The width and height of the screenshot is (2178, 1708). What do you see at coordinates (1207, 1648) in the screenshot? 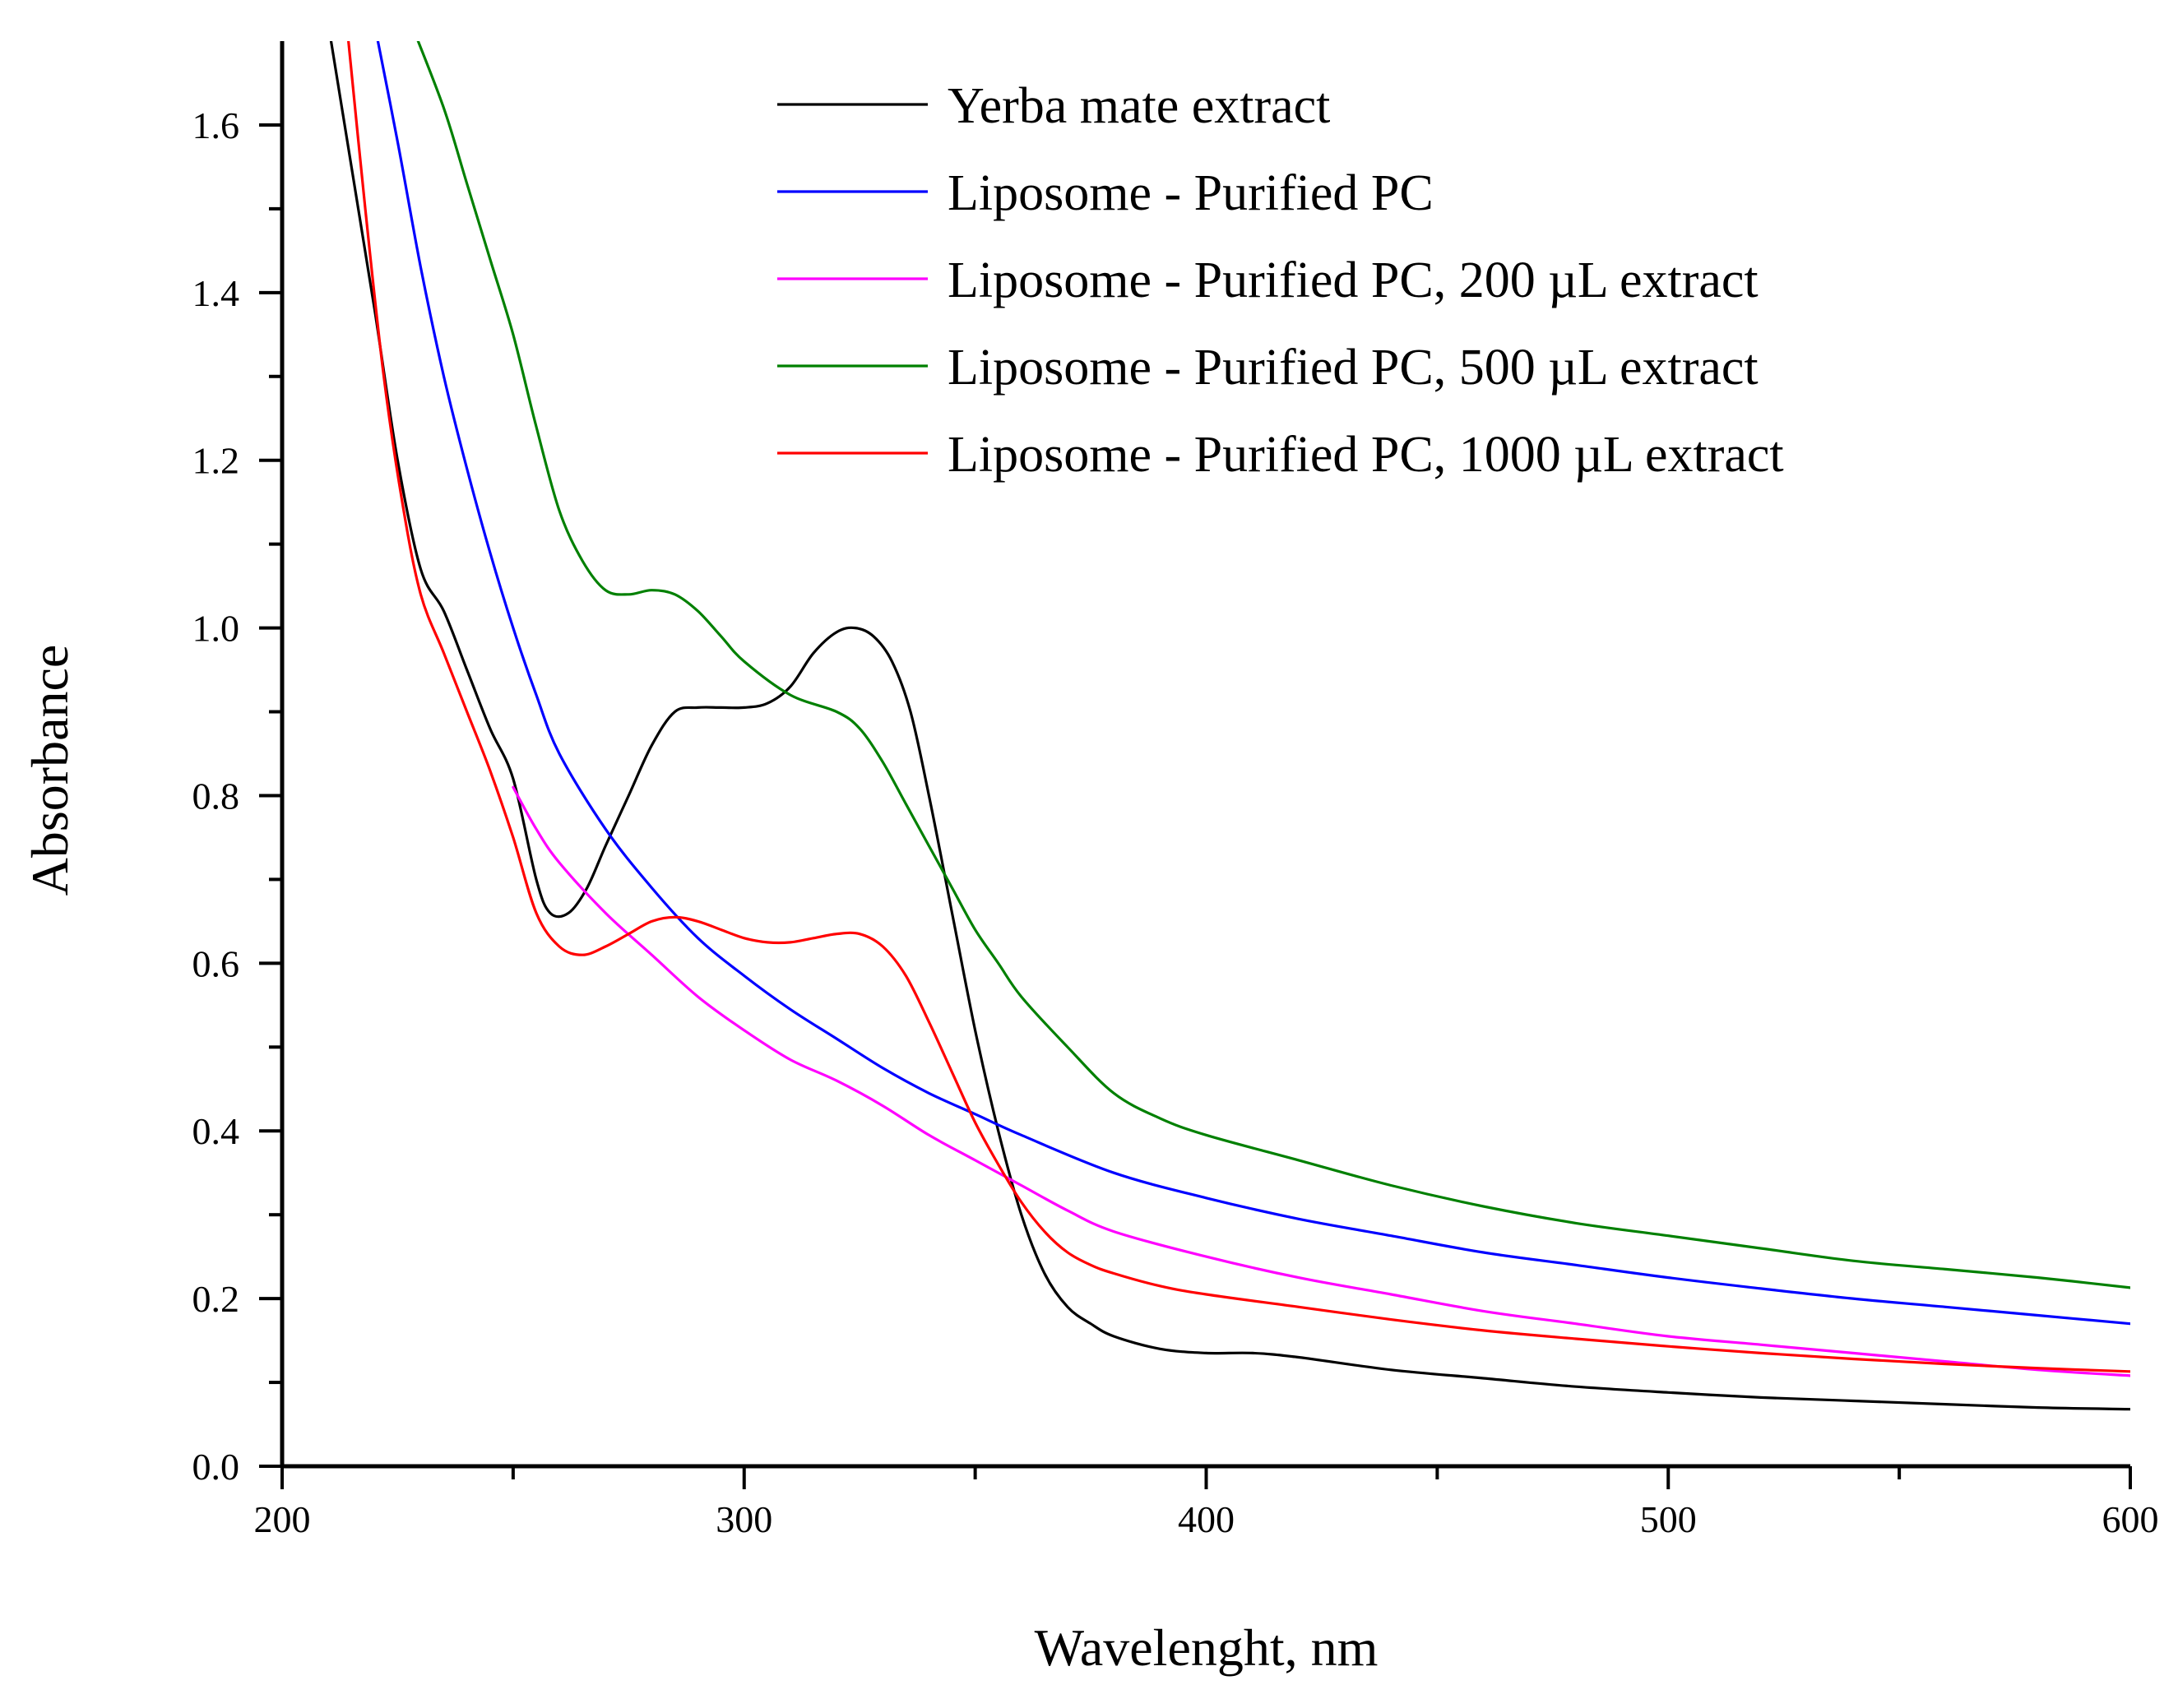
I see `x-axis-title: Wavelenght, nm` at bounding box center [1207, 1648].